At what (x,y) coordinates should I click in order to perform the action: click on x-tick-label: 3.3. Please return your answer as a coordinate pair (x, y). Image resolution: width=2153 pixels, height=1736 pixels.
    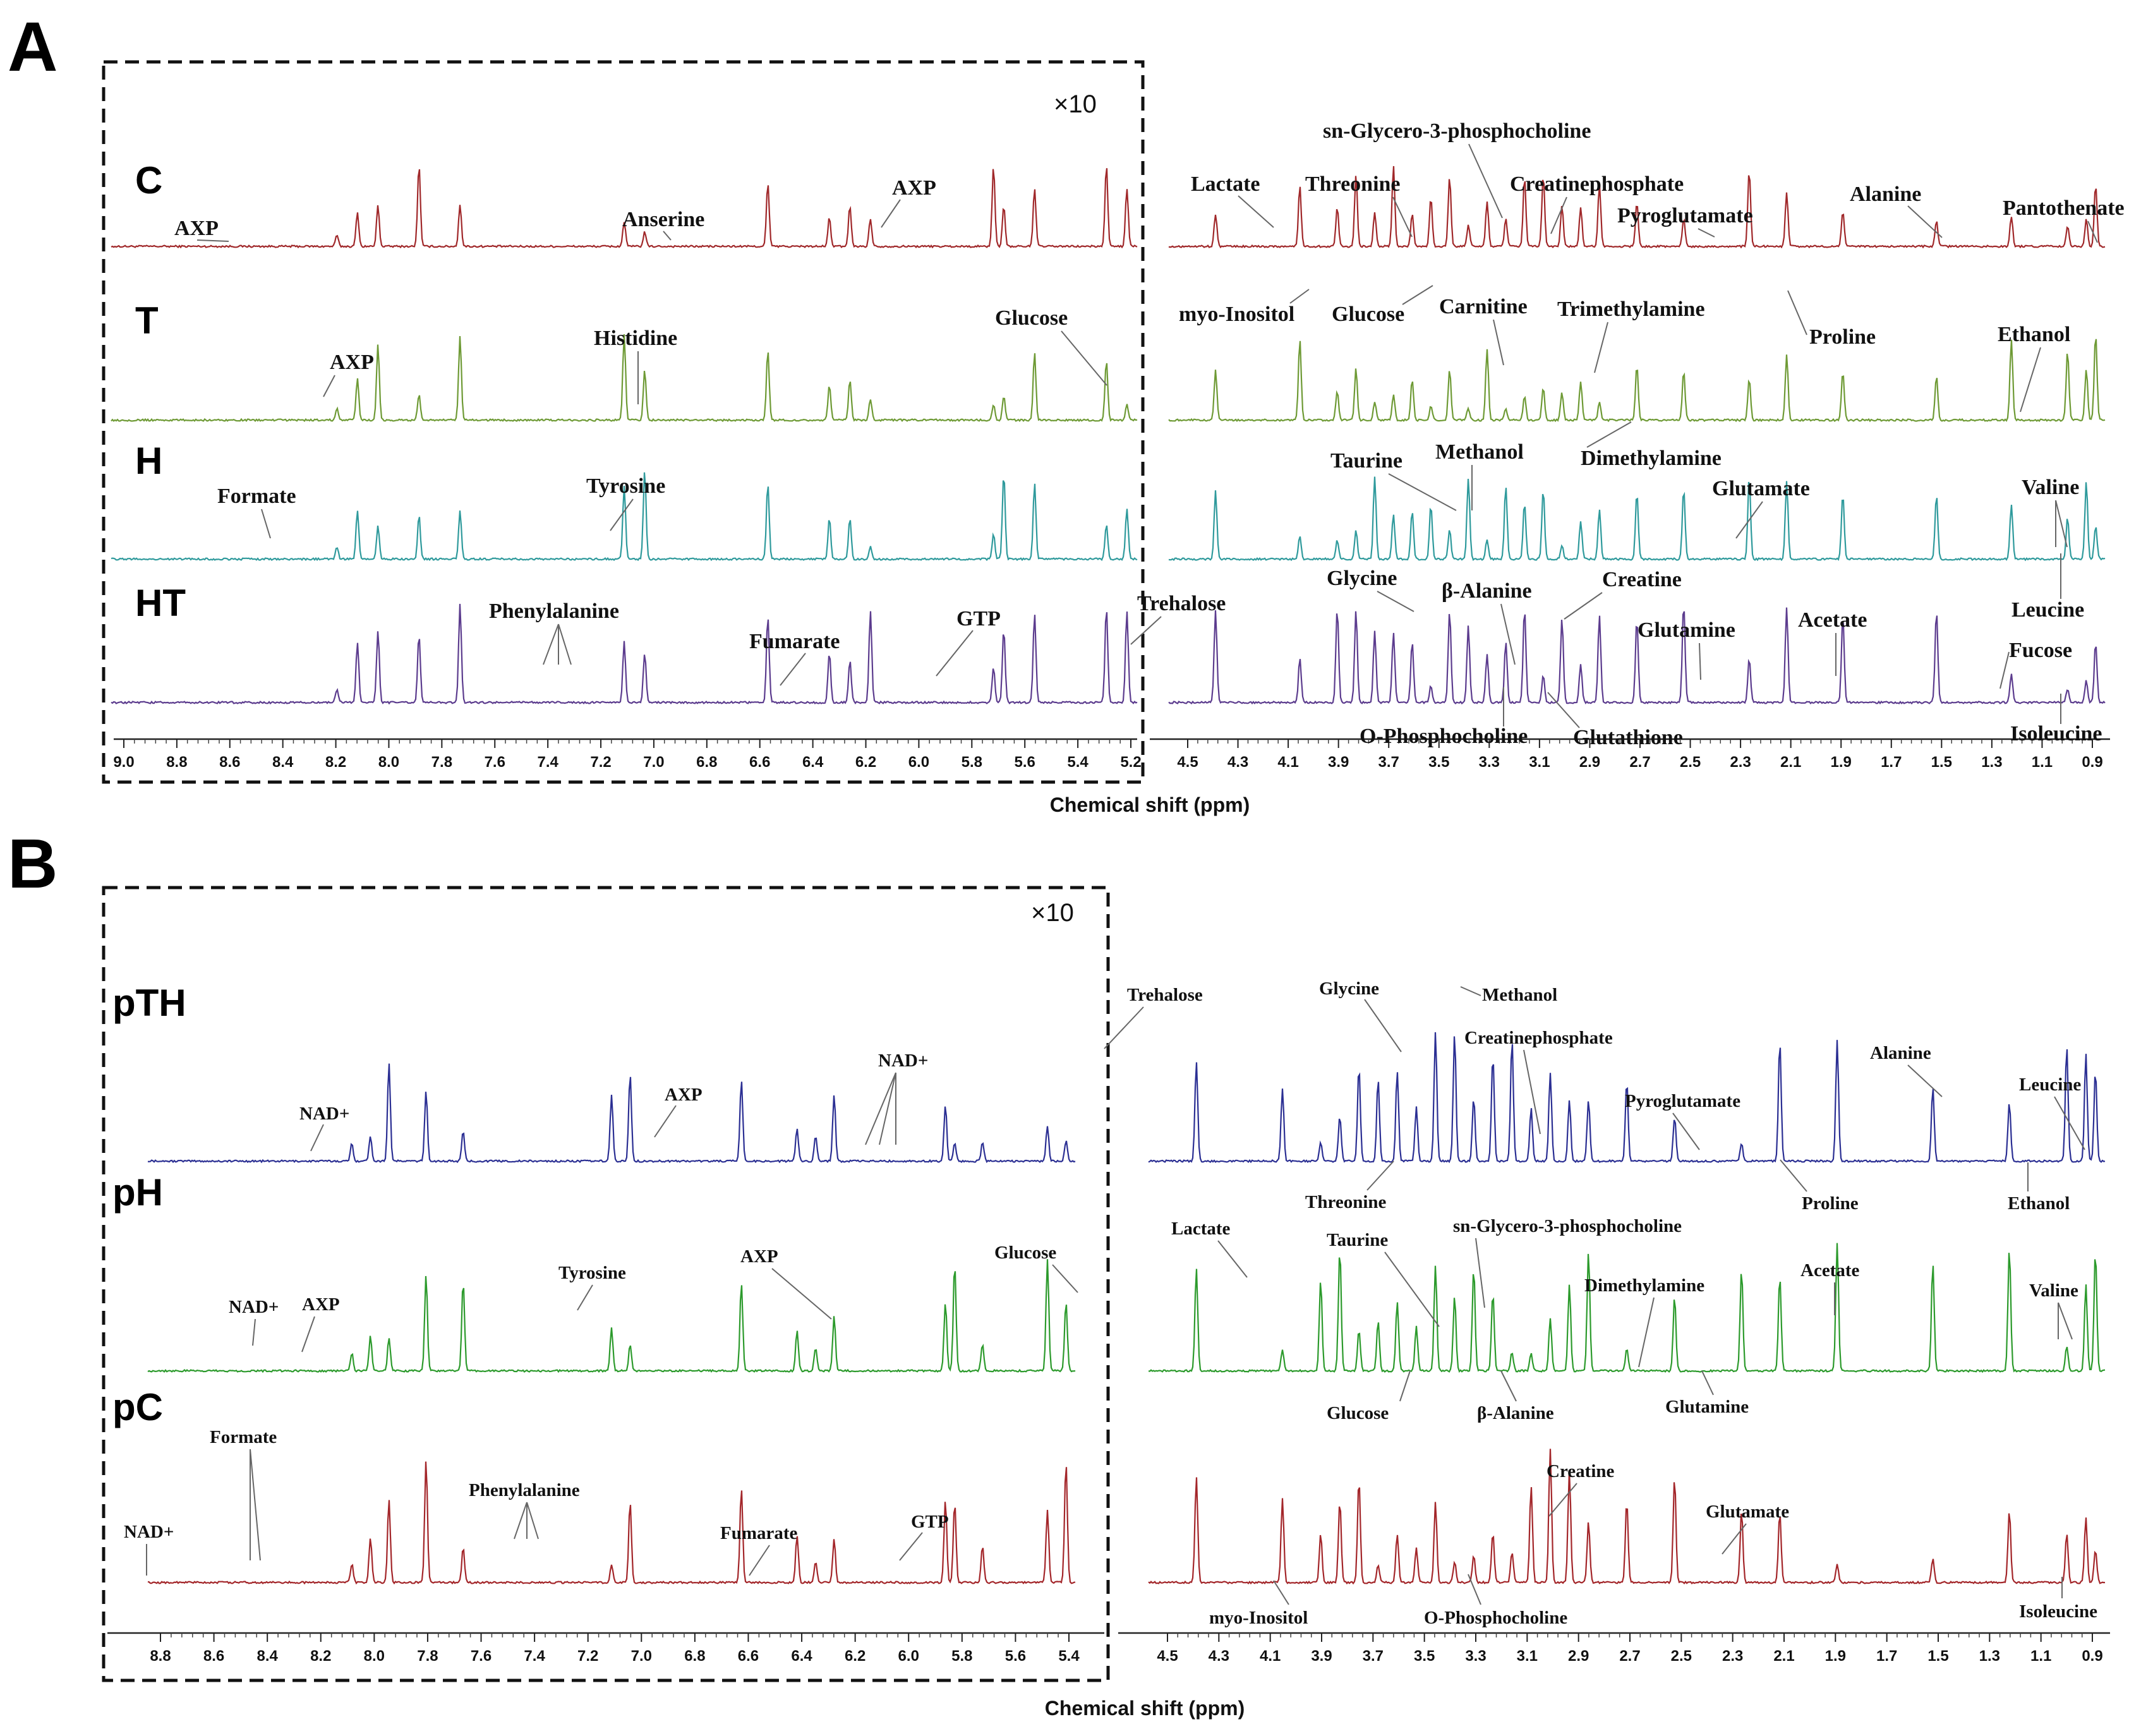
    Looking at the image, I should click on (1475, 1657).